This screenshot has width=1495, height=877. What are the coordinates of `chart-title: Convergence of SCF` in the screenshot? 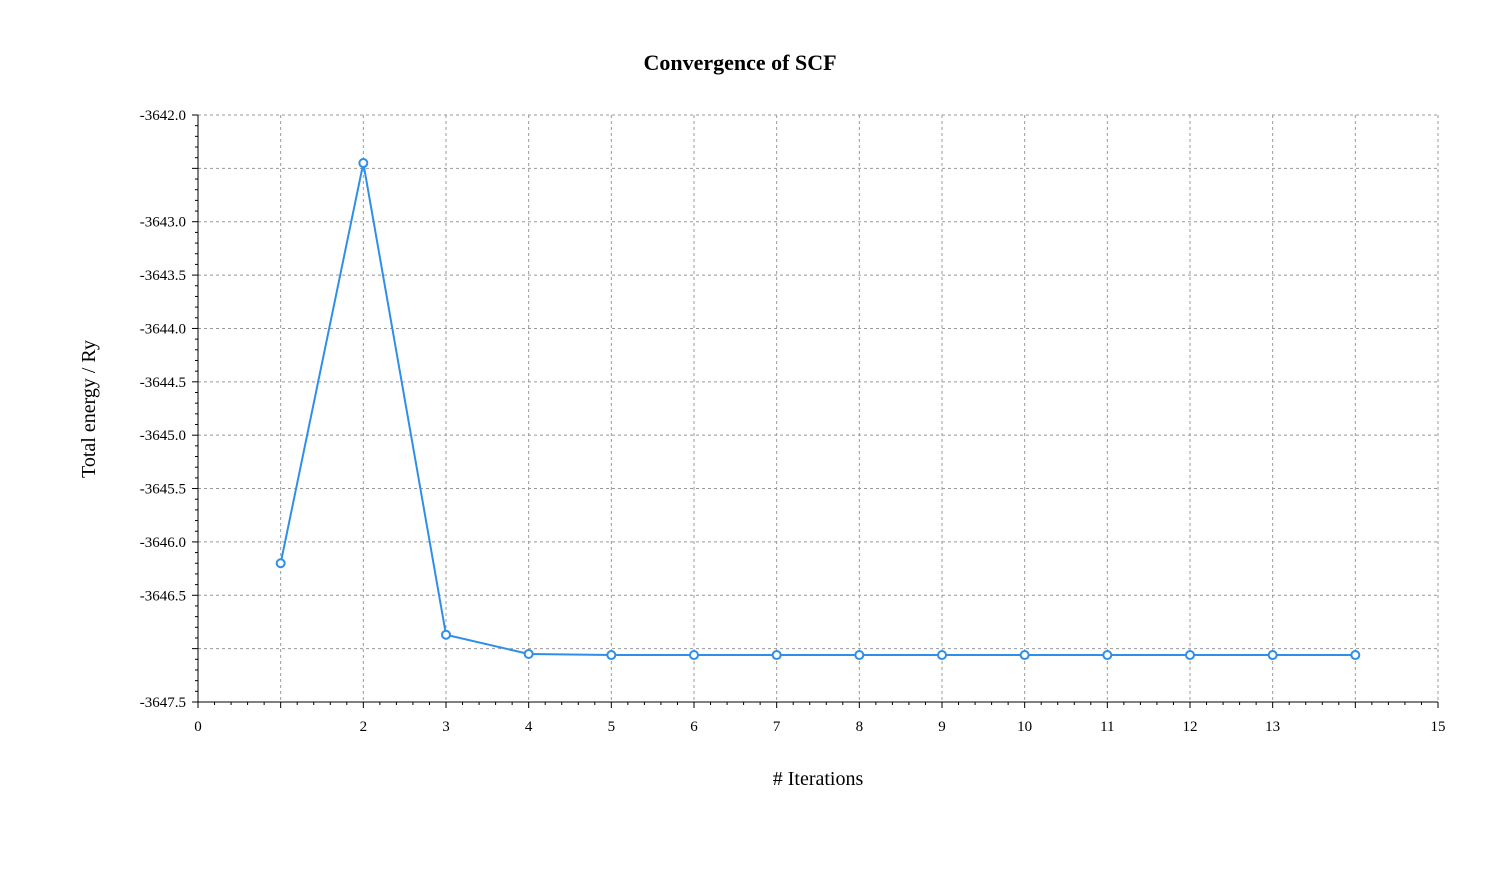 It's located at (739, 62).